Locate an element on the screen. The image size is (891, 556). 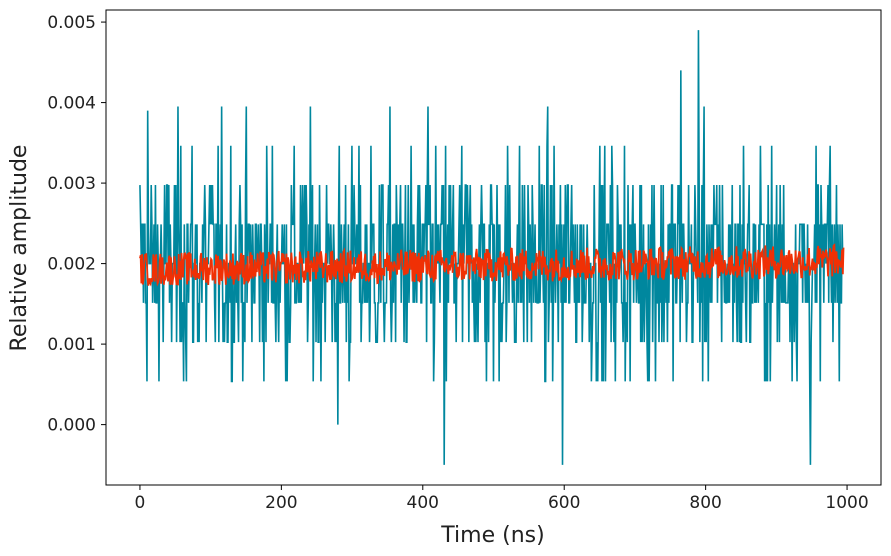
y-tick-label: 0.002 is located at coordinates (71, 265).